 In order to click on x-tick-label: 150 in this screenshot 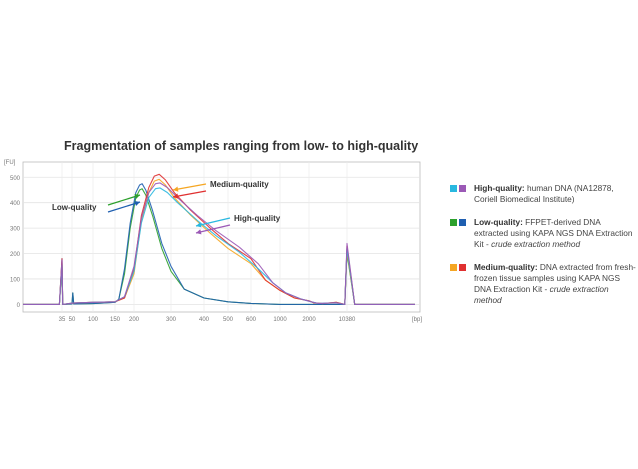, I will do `click(115, 320)`.